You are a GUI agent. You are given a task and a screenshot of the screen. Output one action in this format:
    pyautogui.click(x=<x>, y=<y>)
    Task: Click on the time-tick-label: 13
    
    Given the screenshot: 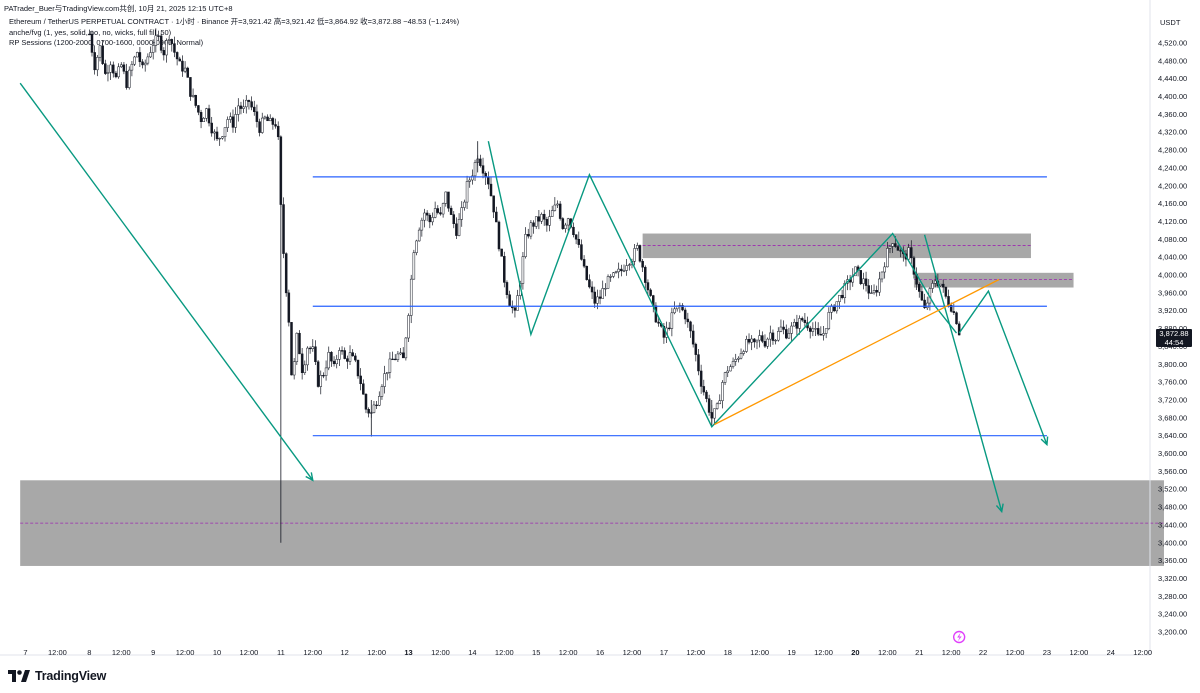 What is the action you would take?
    pyautogui.click(x=408, y=652)
    